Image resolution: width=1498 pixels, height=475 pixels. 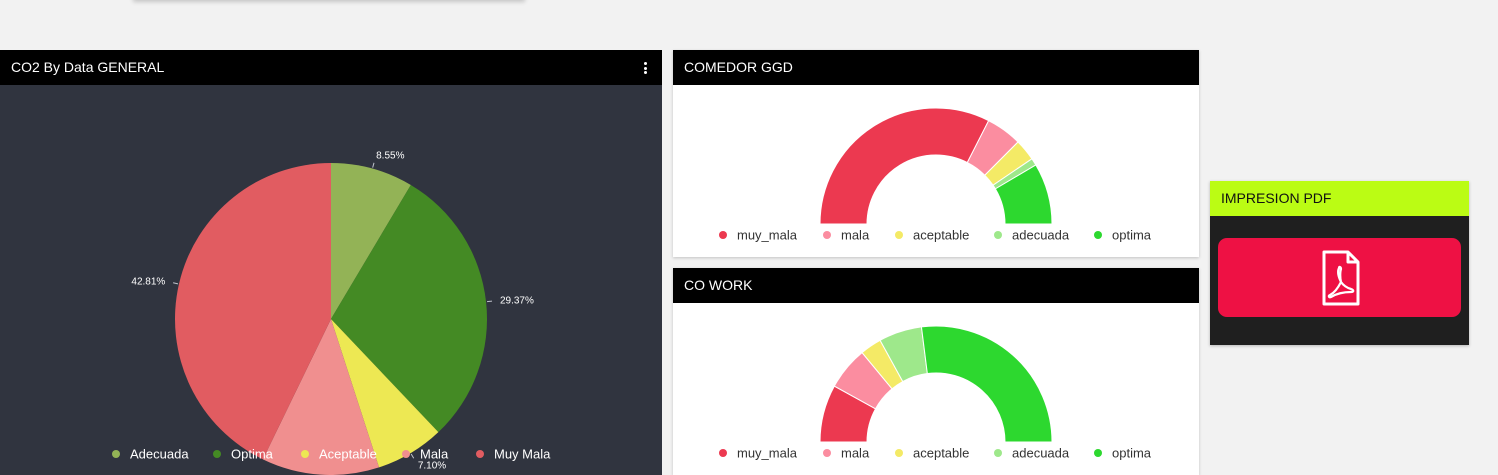 I want to click on comedor-gauge-chart: muy_mala mala aceptable adecuada optima, so click(x=935, y=175).